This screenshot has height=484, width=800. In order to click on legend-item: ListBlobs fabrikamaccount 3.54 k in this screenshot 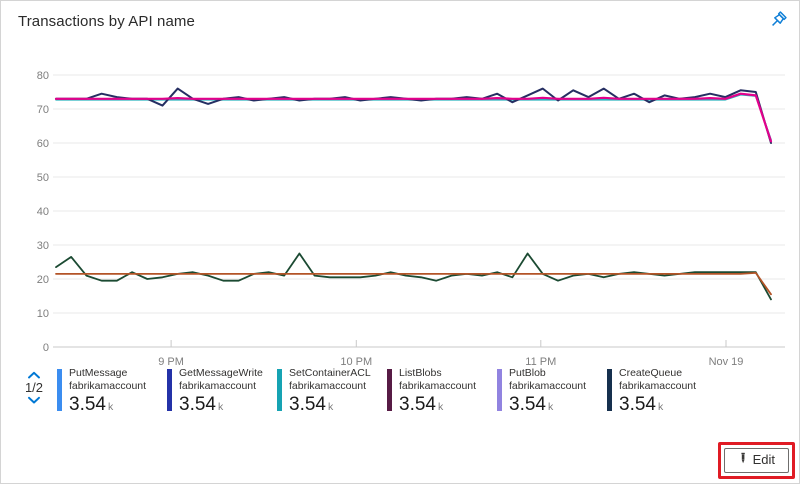, I will do `click(442, 392)`.